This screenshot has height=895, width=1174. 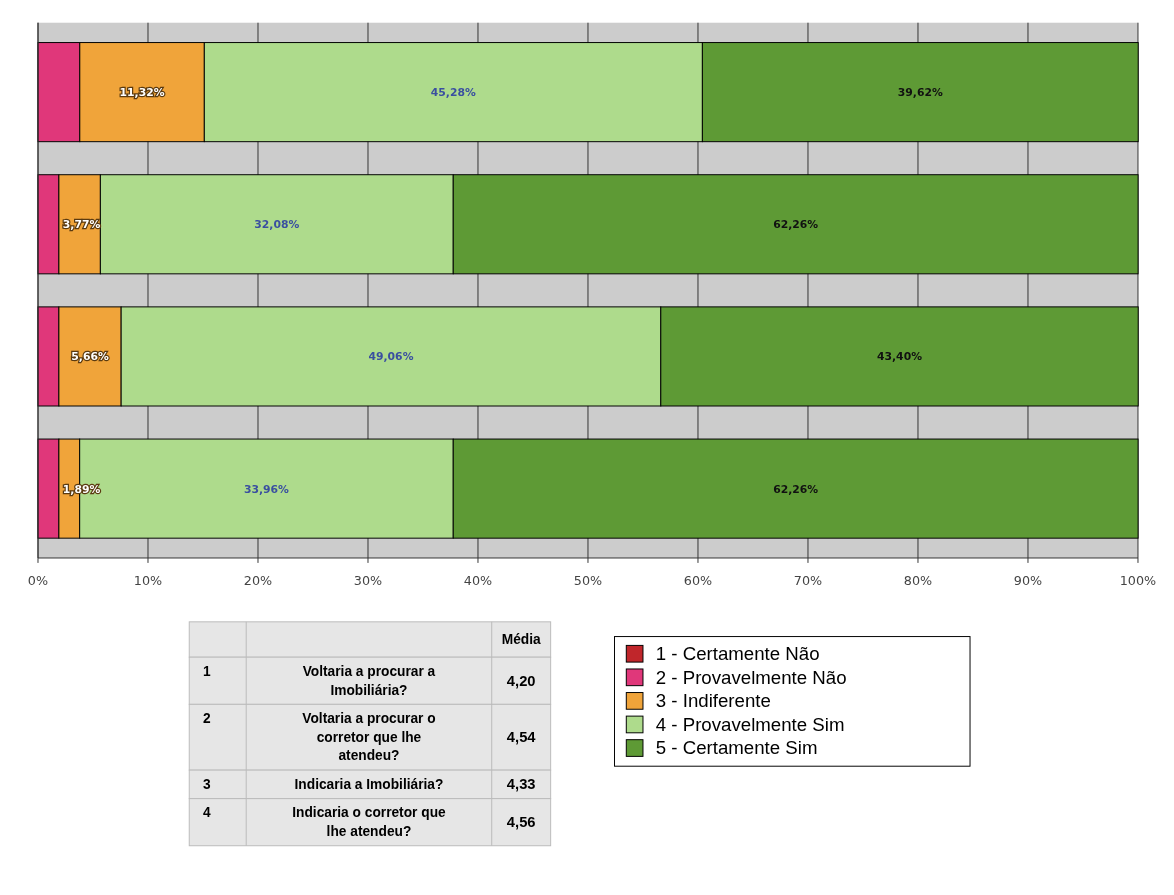 I want to click on x-tick-label: 80%, so click(x=918, y=581).